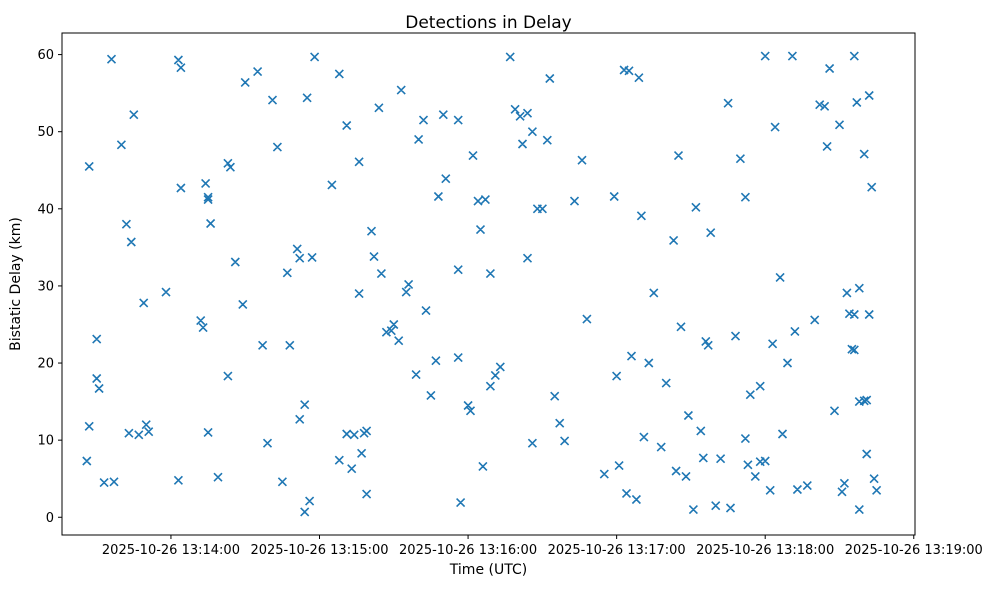 The height and width of the screenshot is (590, 989). What do you see at coordinates (45, 209) in the screenshot?
I see `y-tick-label: 40` at bounding box center [45, 209].